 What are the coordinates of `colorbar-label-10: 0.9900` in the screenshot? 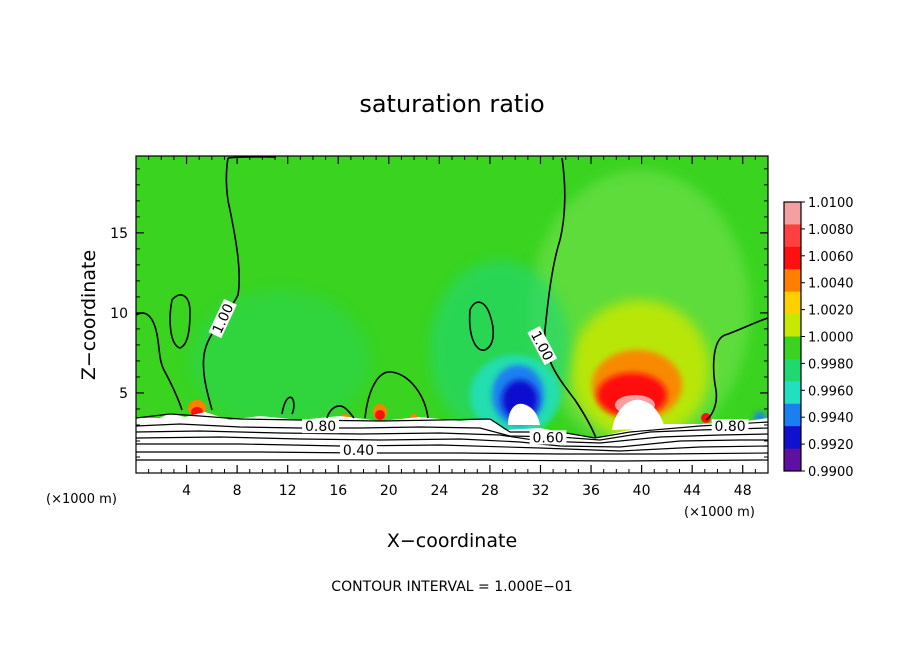 It's located at (831, 472).